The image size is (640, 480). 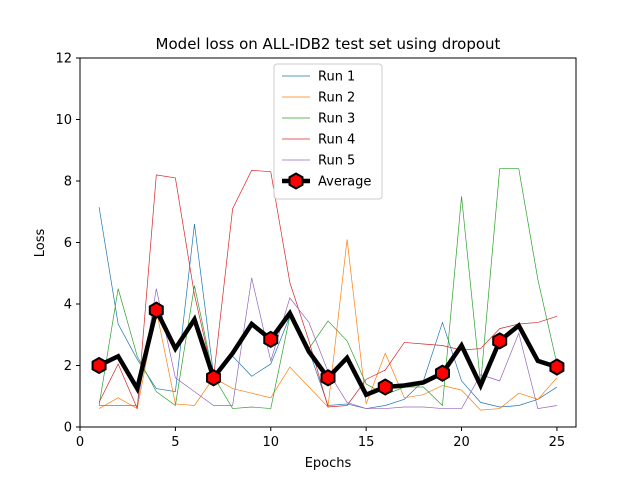 What do you see at coordinates (336, 98) in the screenshot?
I see `legend-label-run-2: Run 2` at bounding box center [336, 98].